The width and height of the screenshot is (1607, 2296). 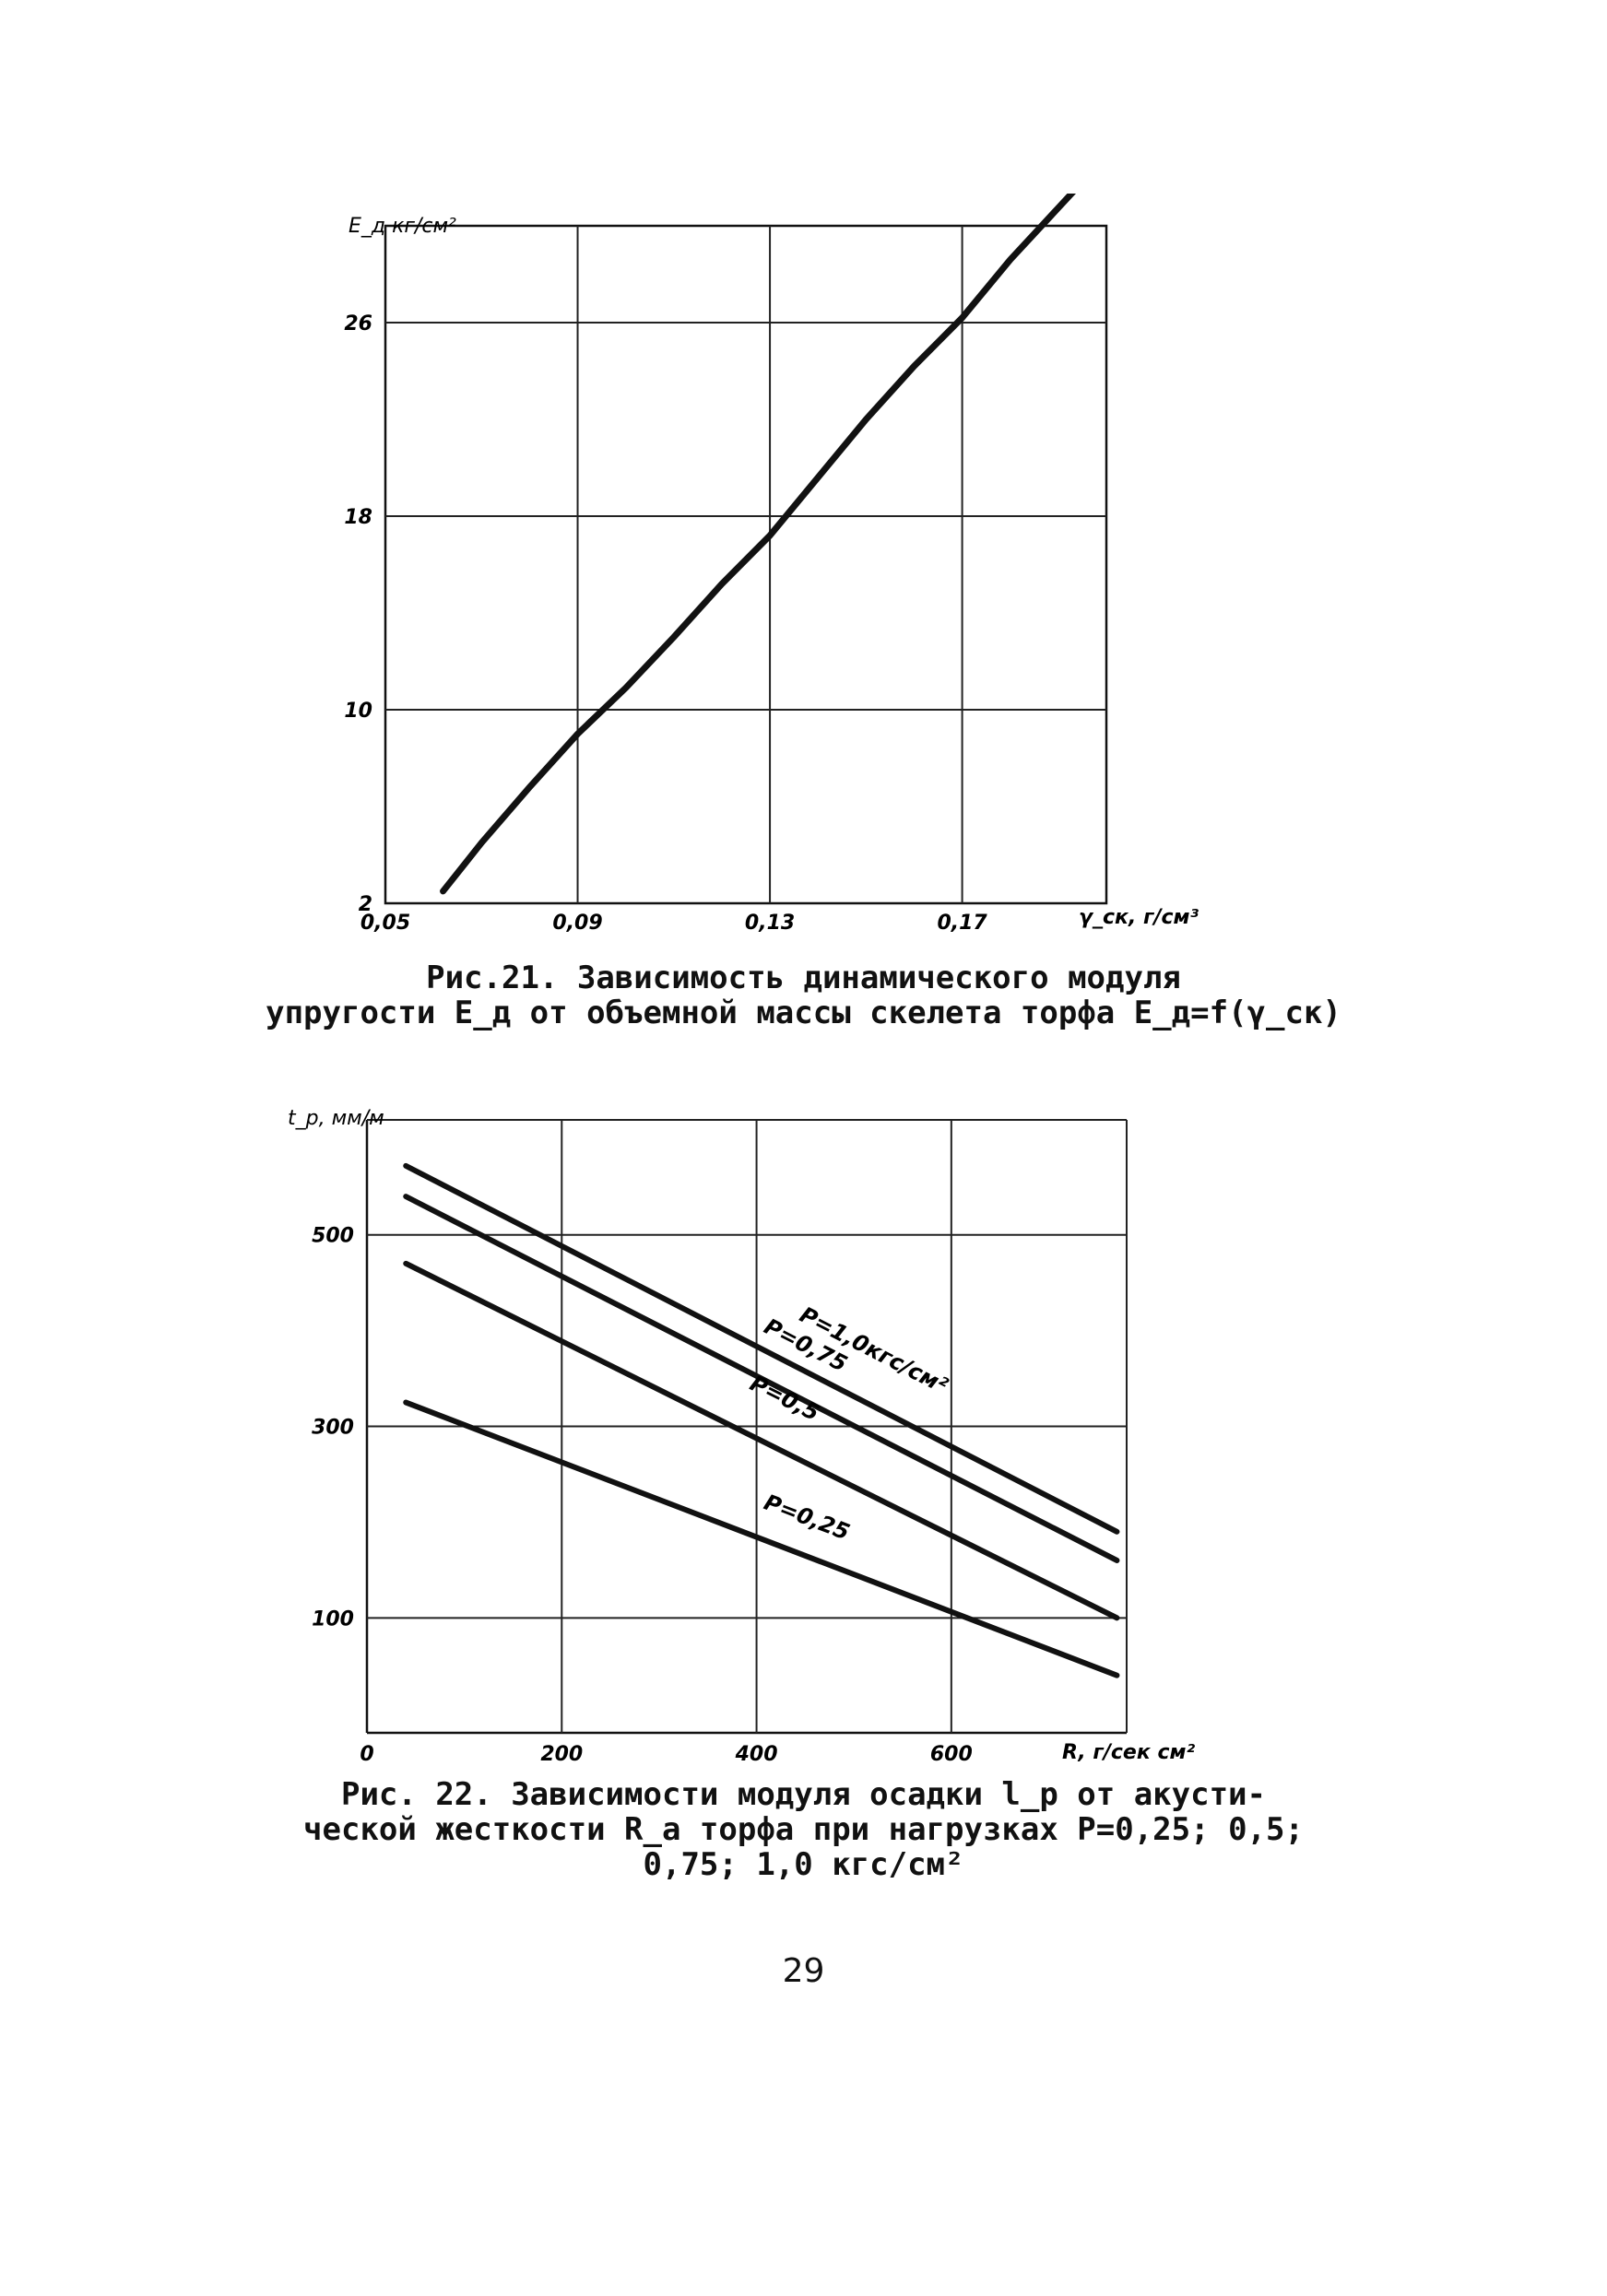 I want to click on fig21-x-ticks: 0,05 0,09 0,13 0,17, so click(x=674, y=923).